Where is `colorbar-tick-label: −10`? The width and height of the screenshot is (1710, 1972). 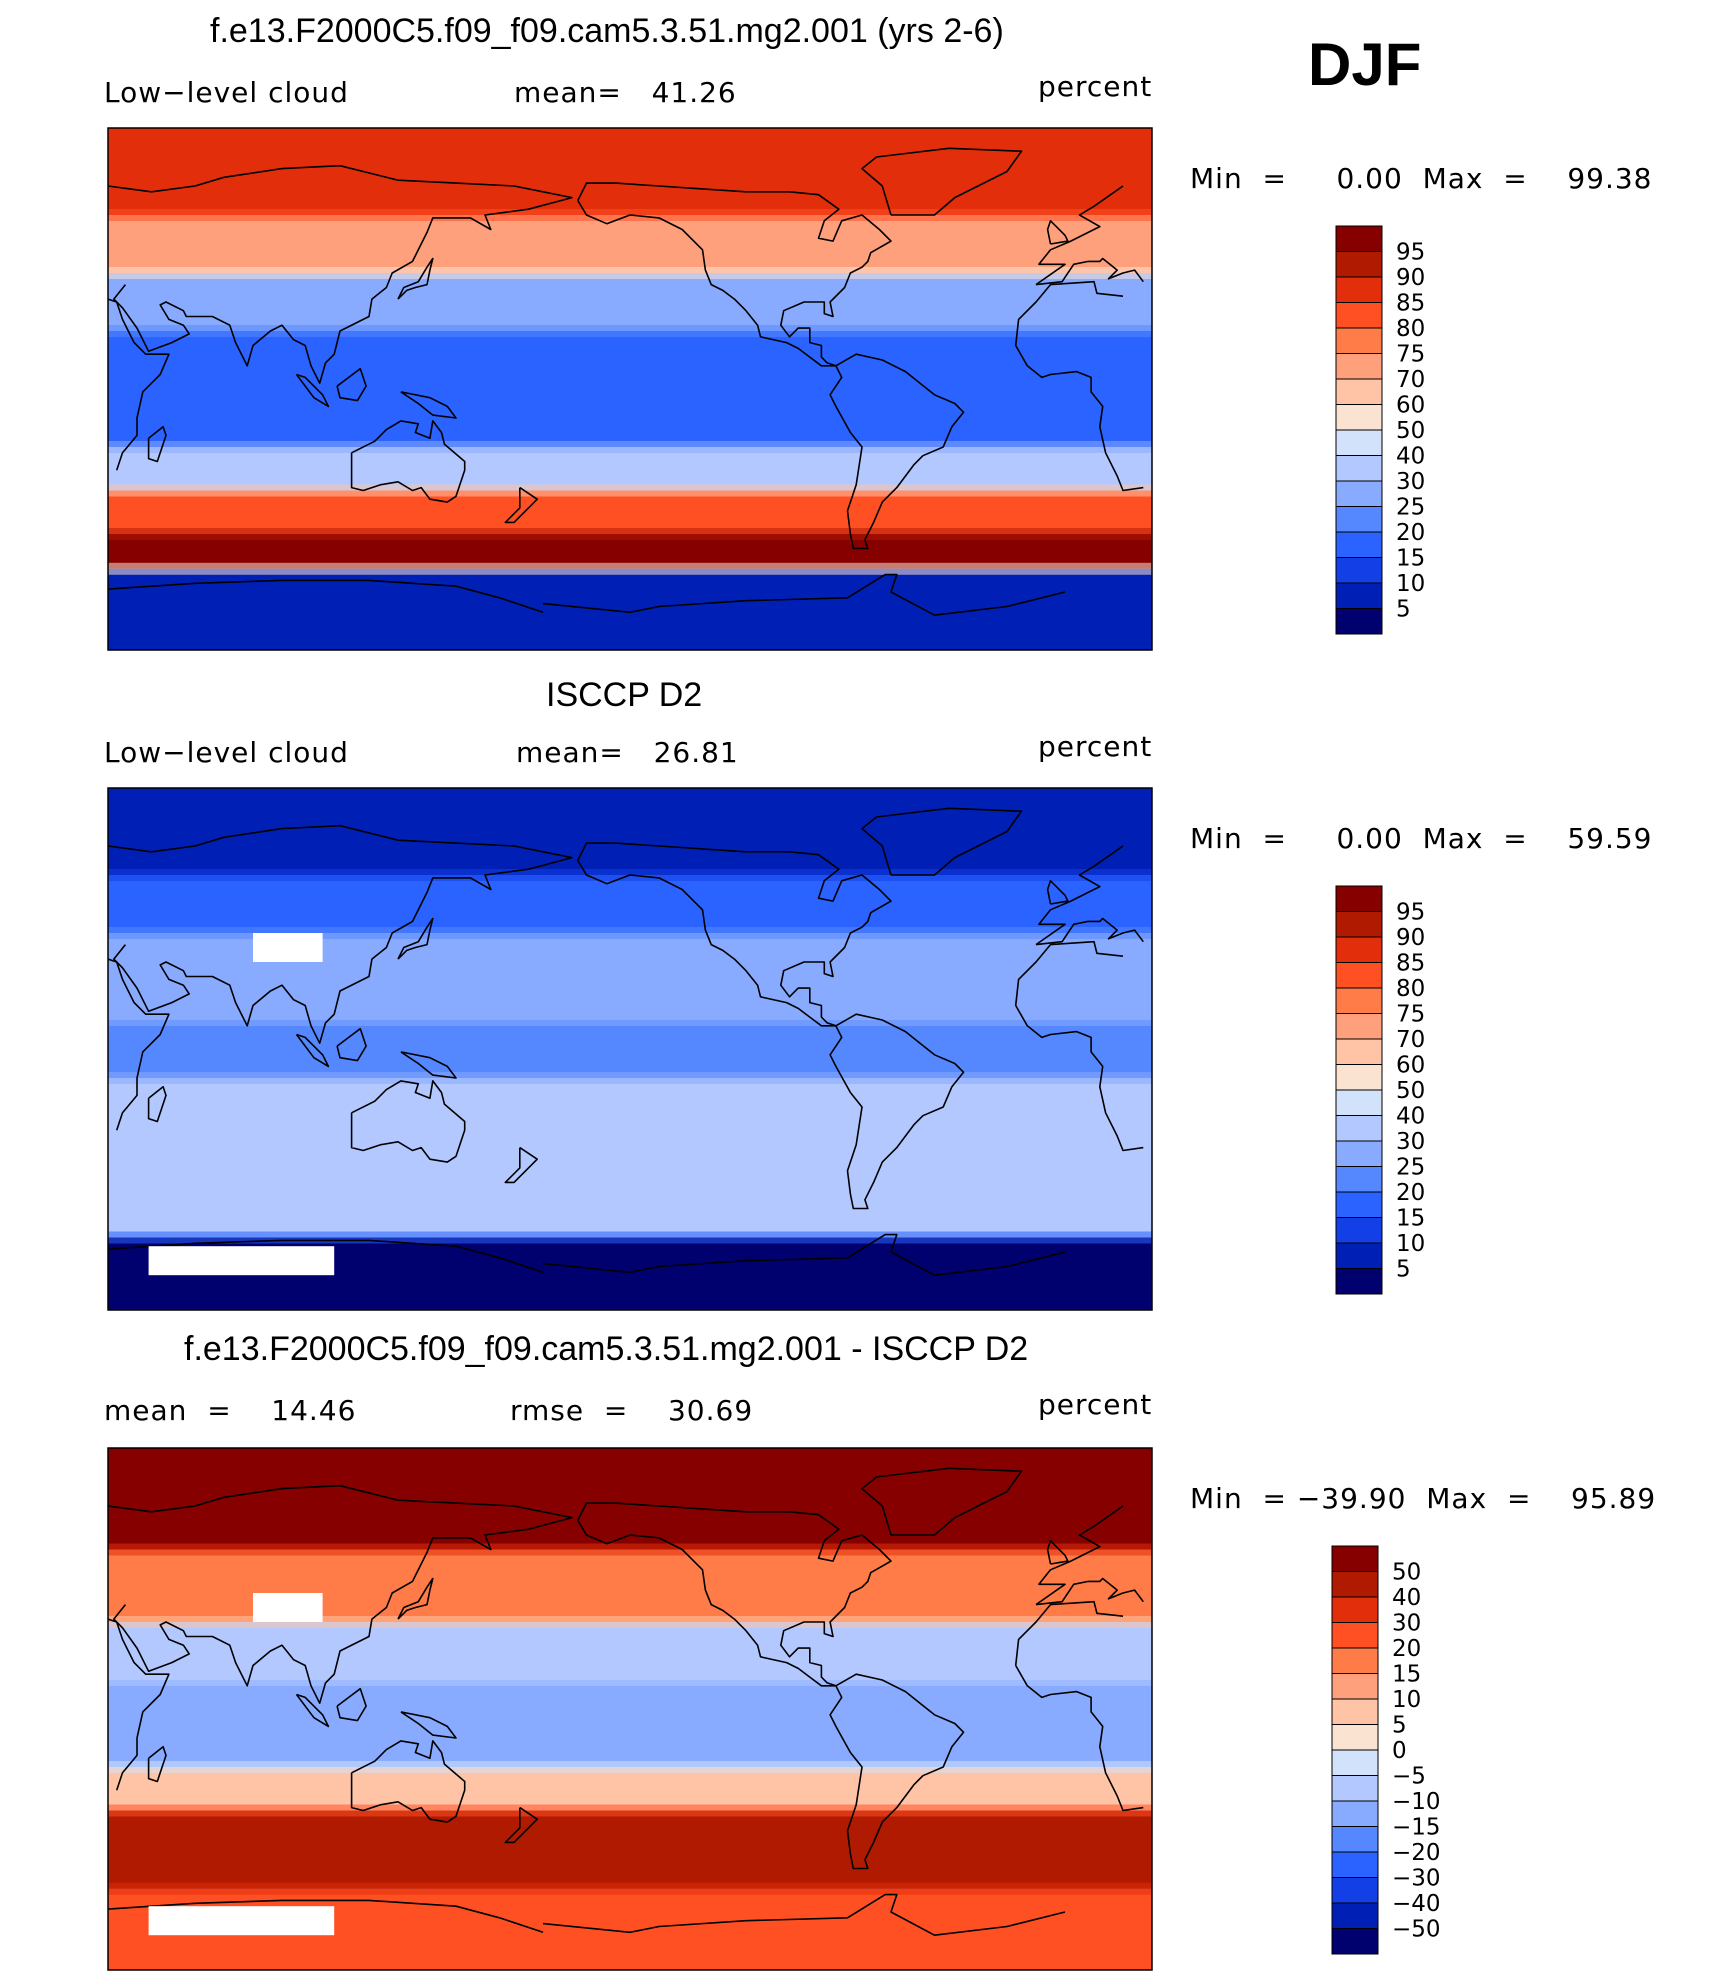 colorbar-tick-label: −10 is located at coordinates (1416, 1802).